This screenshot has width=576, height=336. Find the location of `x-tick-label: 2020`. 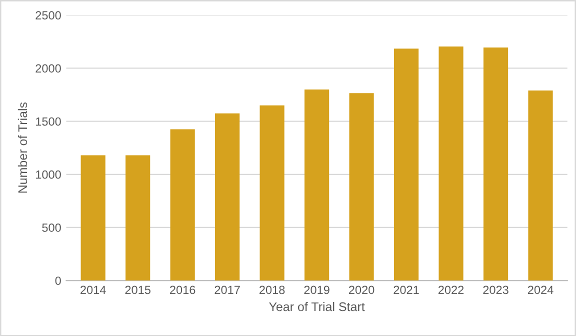

x-tick-label: 2020 is located at coordinates (361, 290).